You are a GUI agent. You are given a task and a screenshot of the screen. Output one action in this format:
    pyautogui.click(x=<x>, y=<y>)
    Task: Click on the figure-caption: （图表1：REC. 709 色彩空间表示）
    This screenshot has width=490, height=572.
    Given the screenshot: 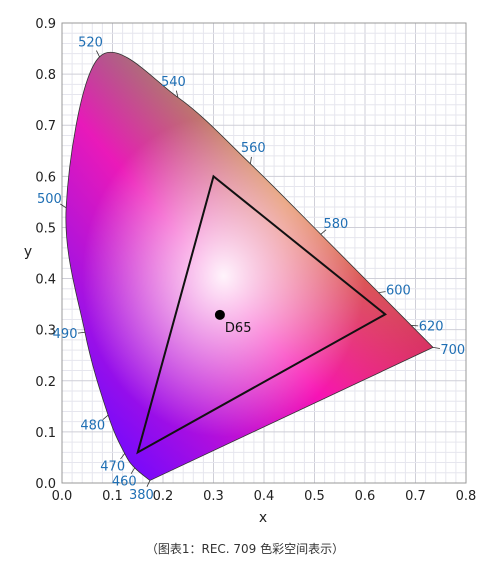 What is the action you would take?
    pyautogui.click(x=245, y=549)
    